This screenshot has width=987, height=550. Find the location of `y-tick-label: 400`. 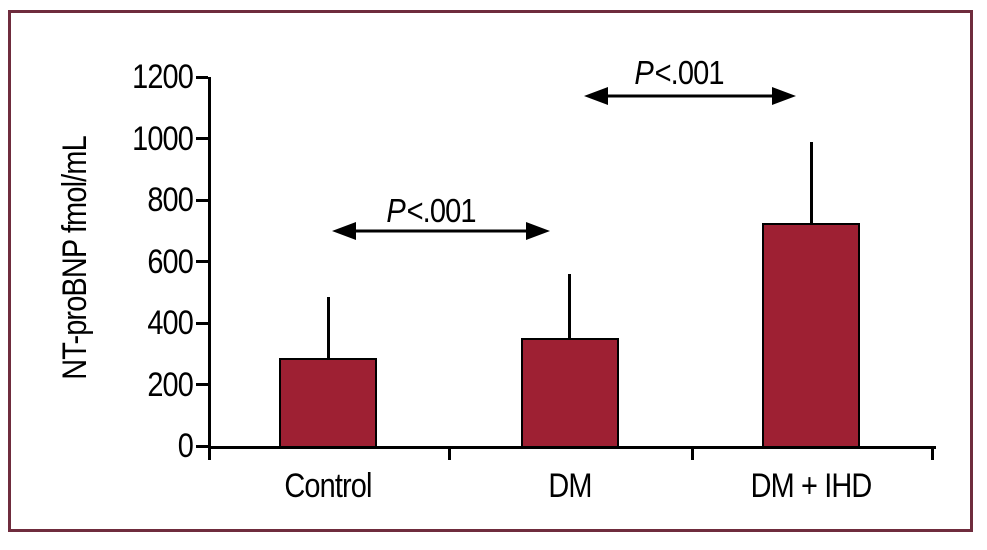

y-tick-label: 400 is located at coordinates (170, 323).